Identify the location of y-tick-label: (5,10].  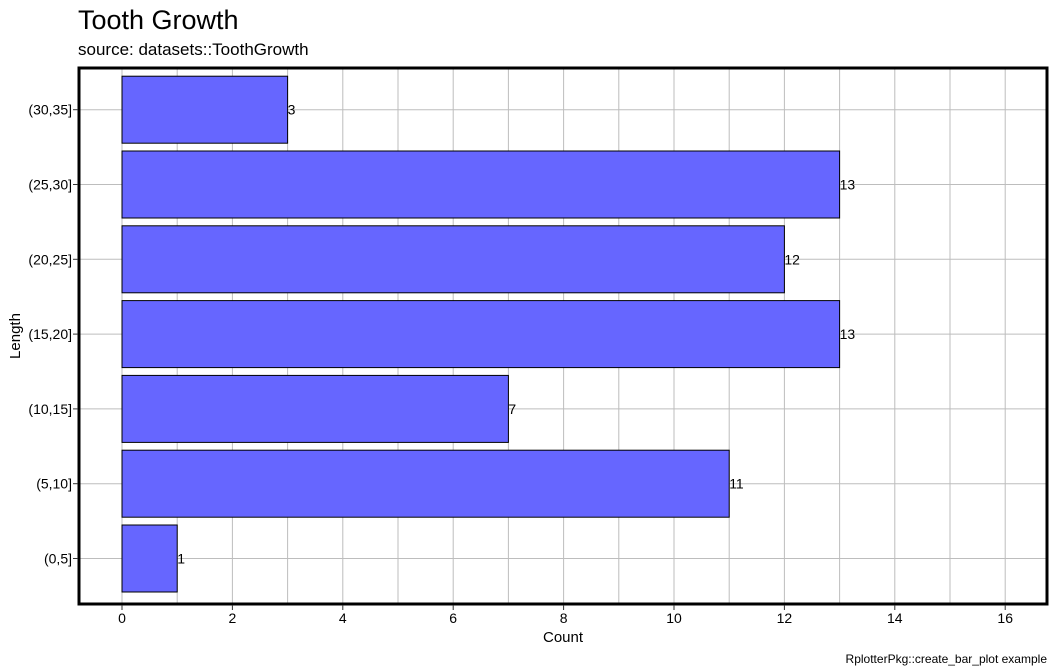
(54, 484).